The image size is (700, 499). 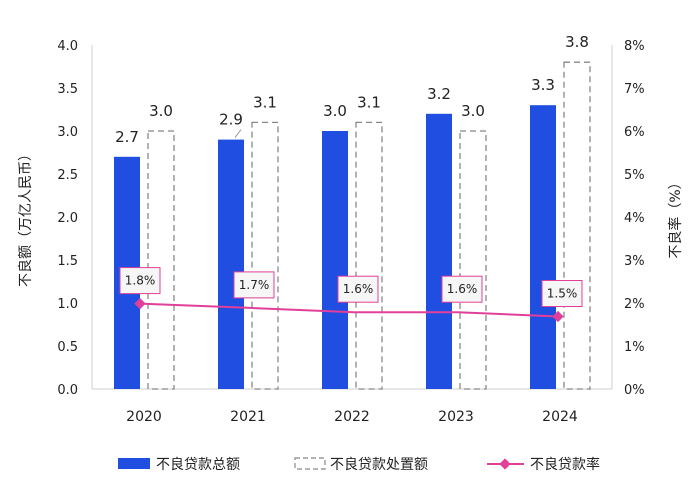 I want to click on y2-tick-label: 0%, so click(x=634, y=390).